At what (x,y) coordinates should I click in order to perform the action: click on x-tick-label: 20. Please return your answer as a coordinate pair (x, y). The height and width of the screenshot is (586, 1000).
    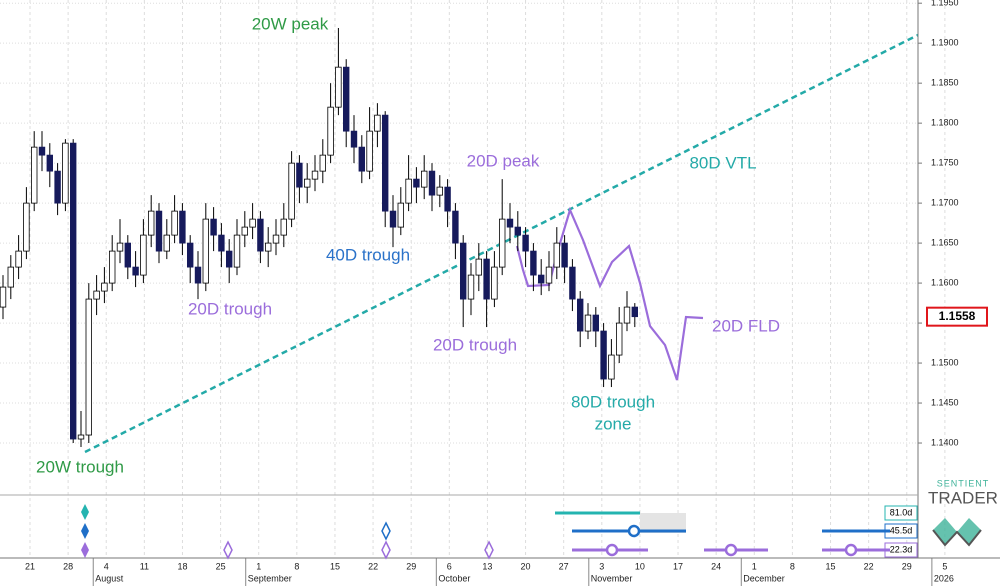
    Looking at the image, I should click on (526, 566).